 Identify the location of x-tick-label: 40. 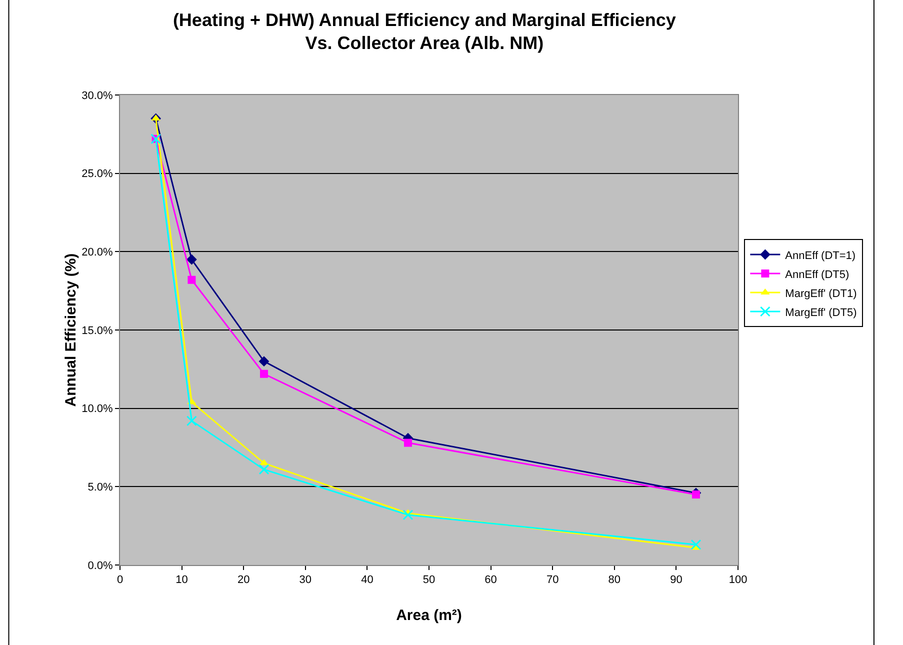
(367, 580).